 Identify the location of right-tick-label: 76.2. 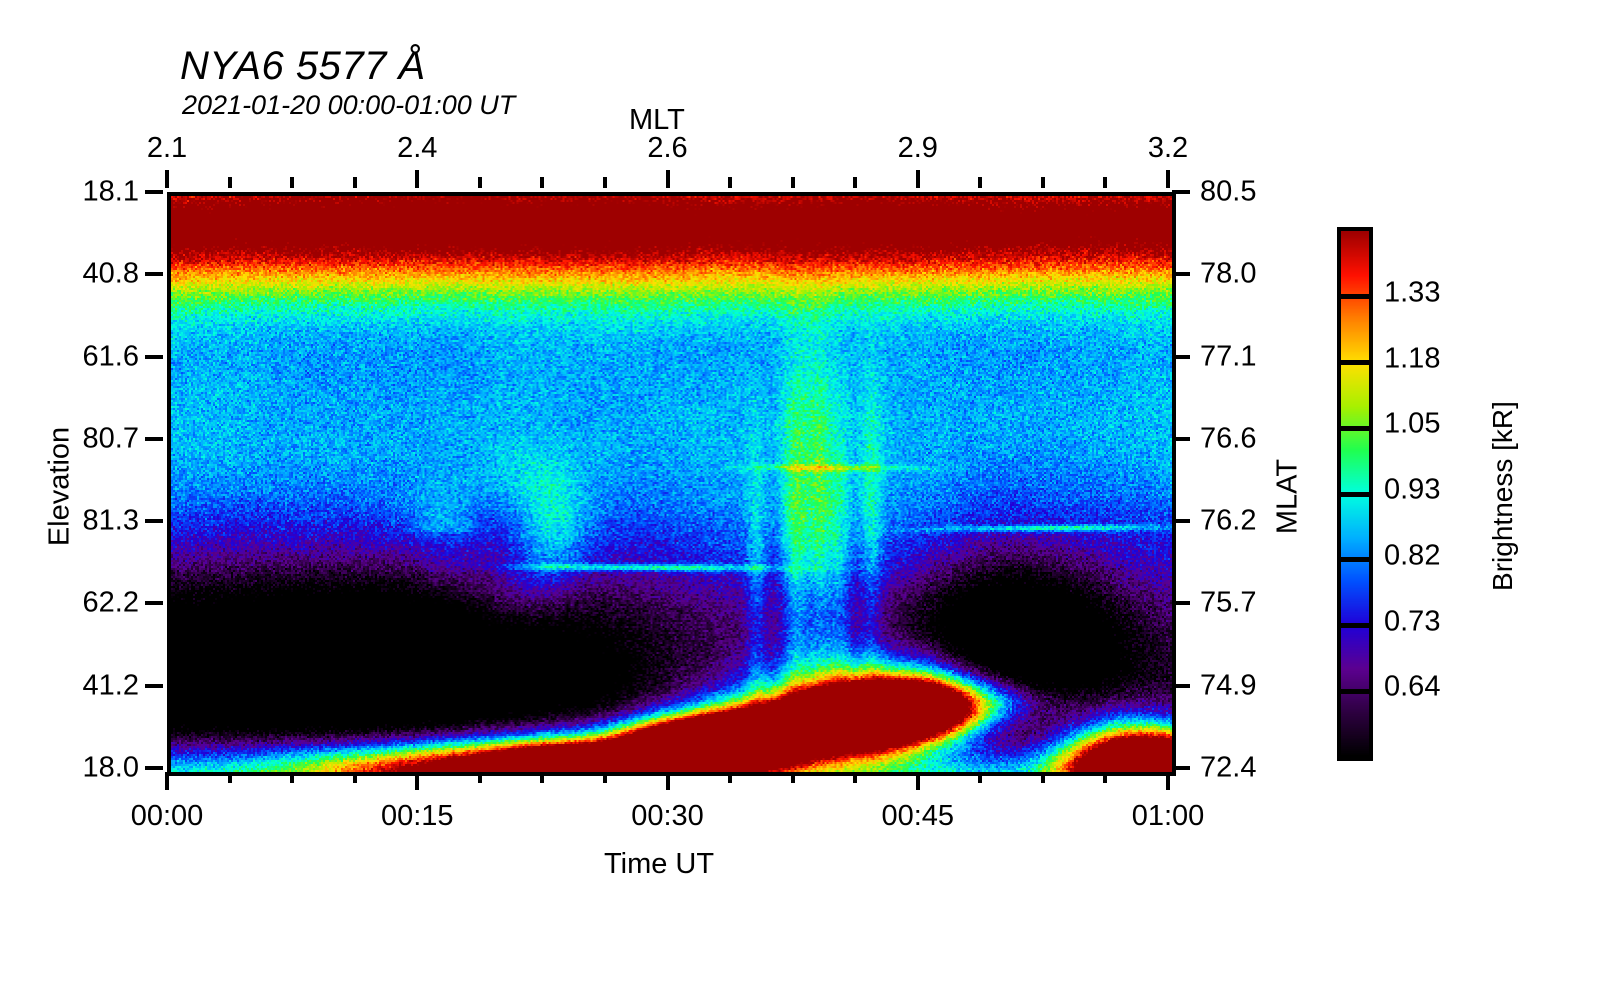
(1228, 520).